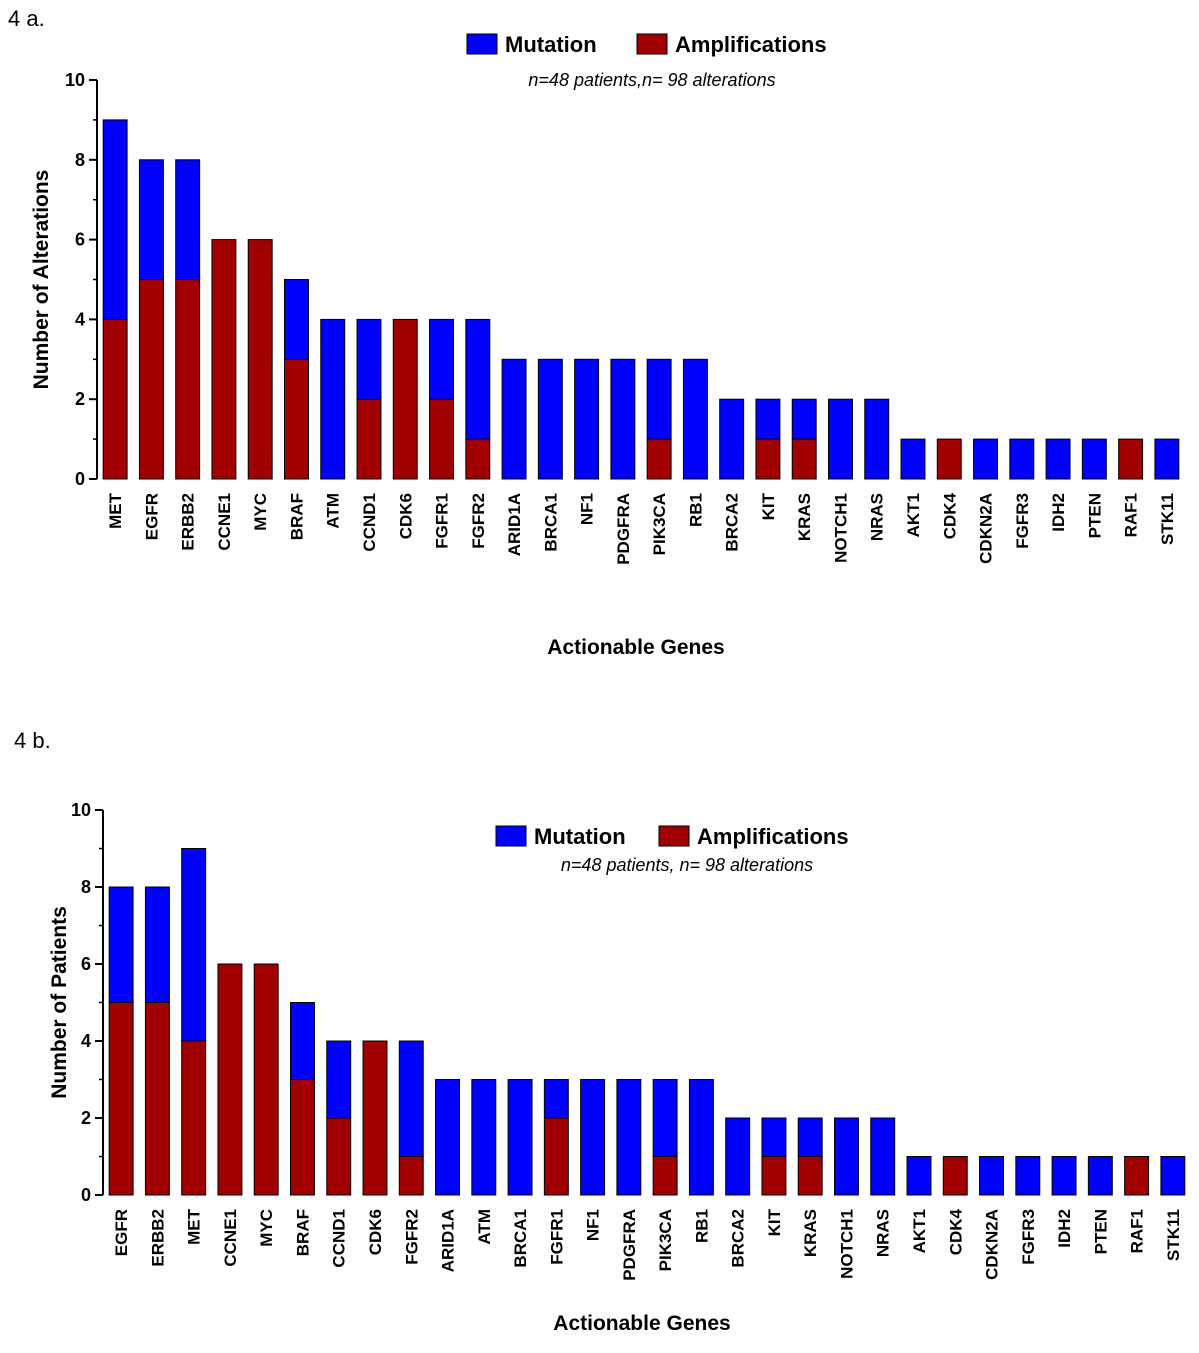 The image size is (1199, 1353). I want to click on chart-a-bar-amplification-kit, so click(768, 459).